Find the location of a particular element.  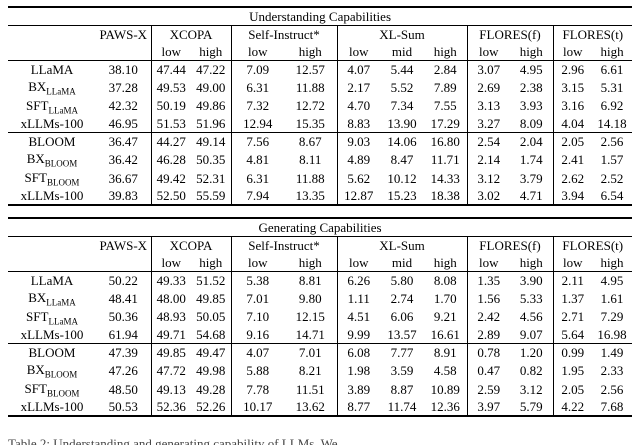

score-cell: 8.47 is located at coordinates (402, 159).